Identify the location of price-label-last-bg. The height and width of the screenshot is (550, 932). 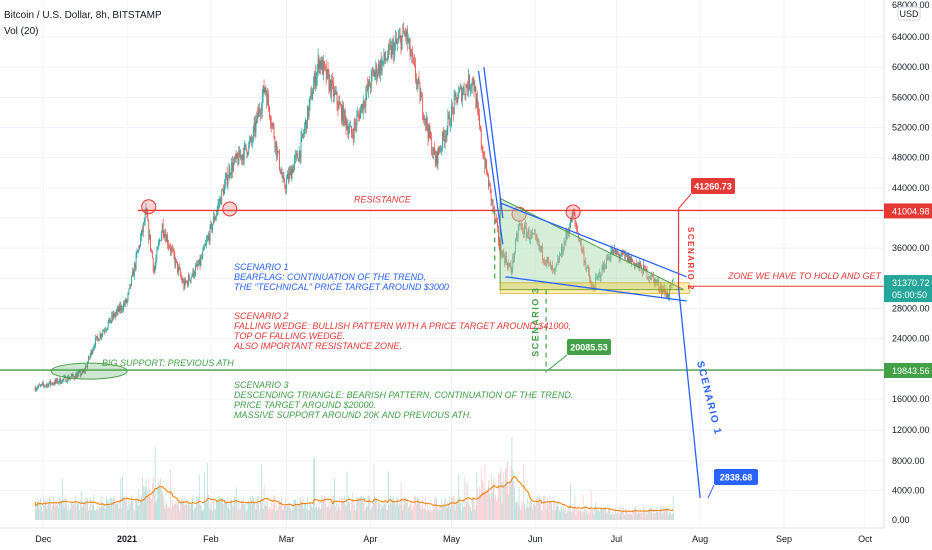
(908, 289).